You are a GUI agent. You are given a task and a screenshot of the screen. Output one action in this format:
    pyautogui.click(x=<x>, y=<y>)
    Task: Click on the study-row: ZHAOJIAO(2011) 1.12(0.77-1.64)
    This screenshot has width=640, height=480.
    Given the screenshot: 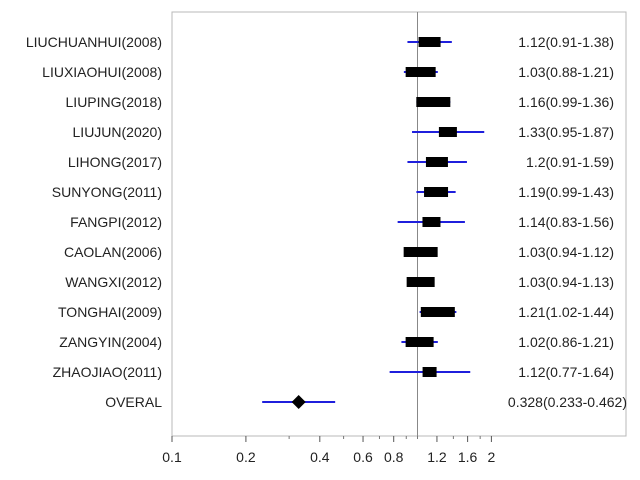 What is the action you would take?
    pyautogui.click(x=333, y=372)
    